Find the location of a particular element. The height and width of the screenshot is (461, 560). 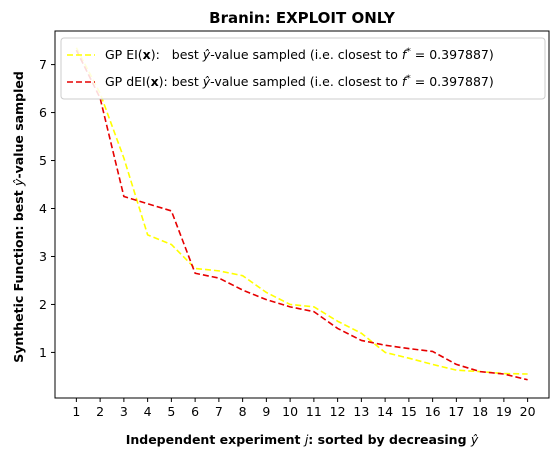

x-tick-label: 13 is located at coordinates (361, 411).